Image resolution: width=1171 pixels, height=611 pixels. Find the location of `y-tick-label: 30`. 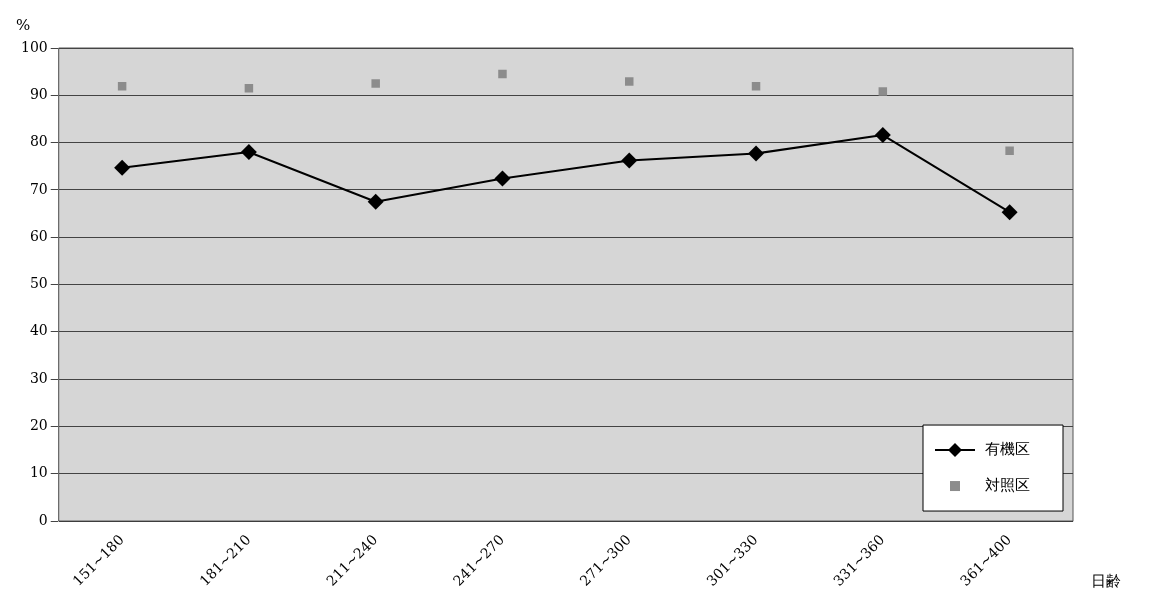

y-tick-label: 30 is located at coordinates (38, 377).